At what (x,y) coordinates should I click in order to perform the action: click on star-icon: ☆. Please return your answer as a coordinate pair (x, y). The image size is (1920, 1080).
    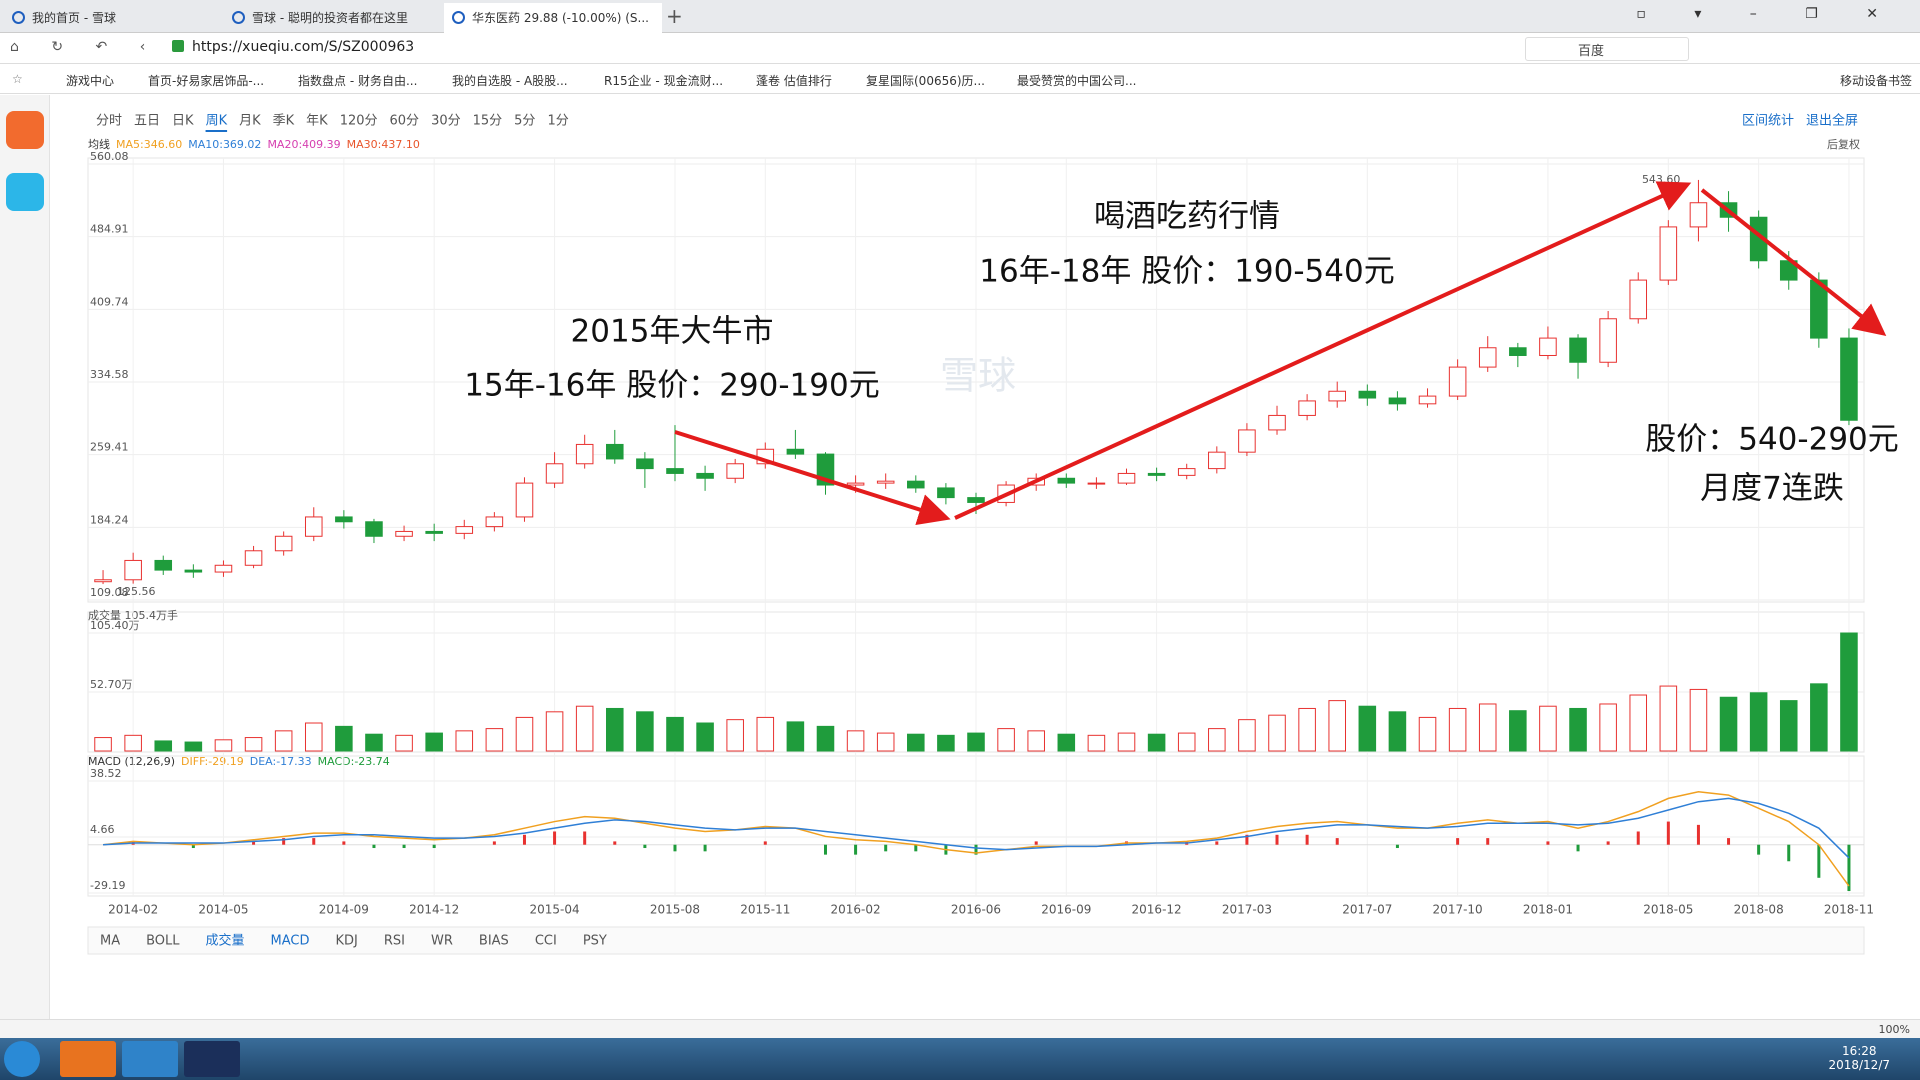
    Looking at the image, I should click on (17, 79).